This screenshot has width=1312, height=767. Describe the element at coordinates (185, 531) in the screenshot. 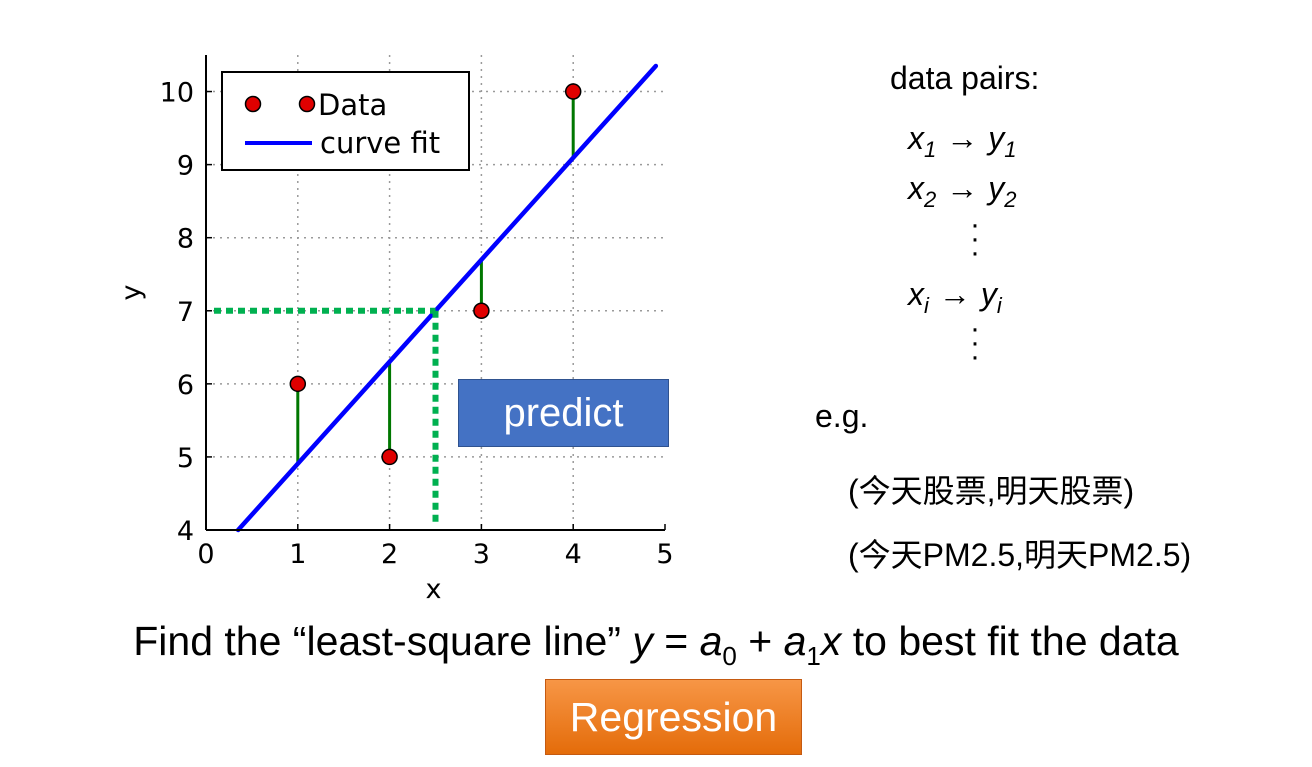

I see `y-tick-label: 4` at that location.